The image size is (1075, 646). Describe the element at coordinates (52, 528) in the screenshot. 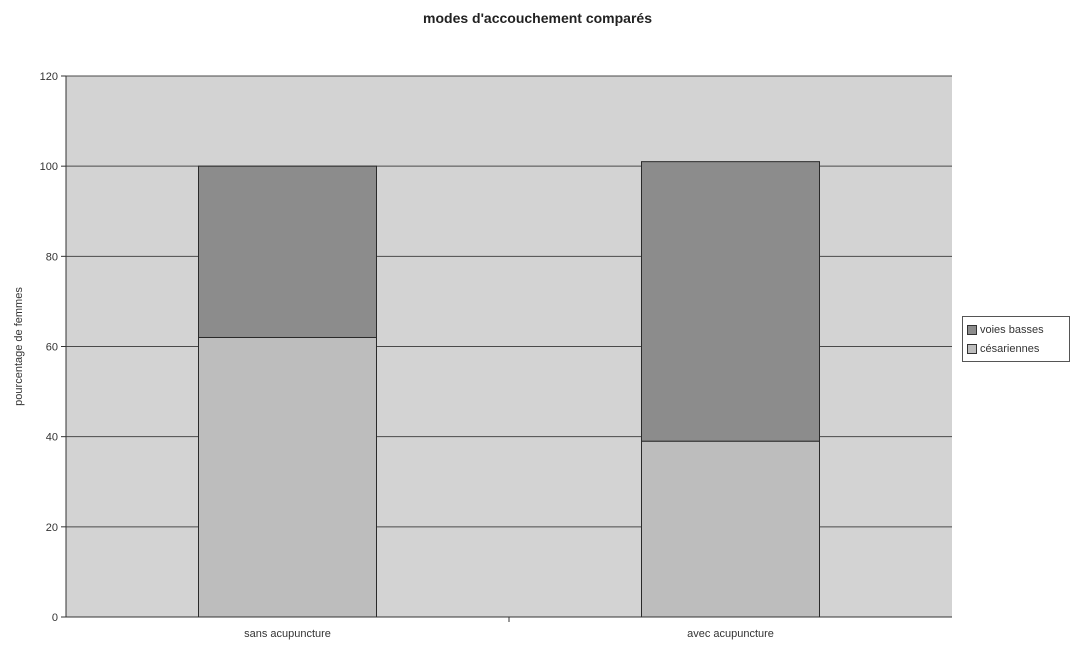

I see `y-tick-label: 20` at that location.